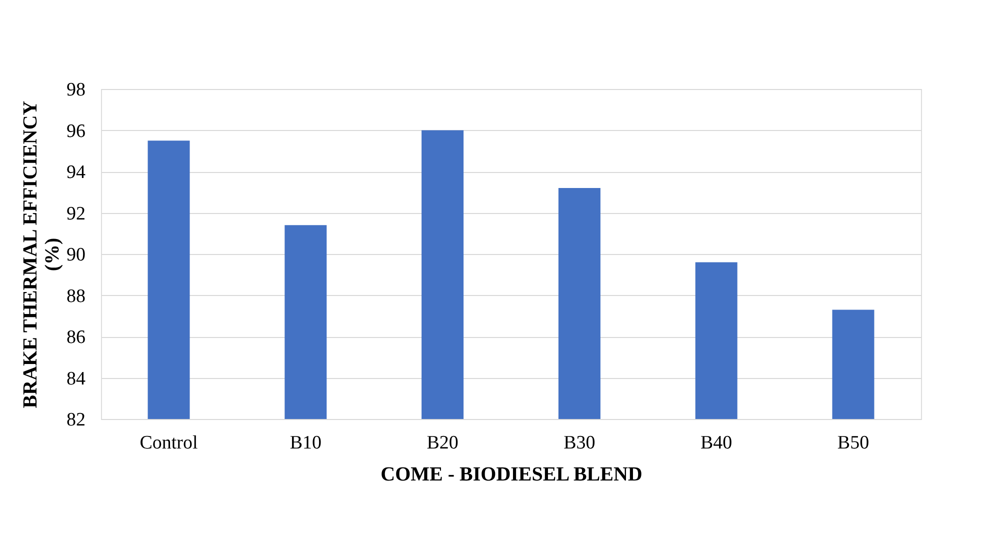 Image resolution: width=991 pixels, height=536 pixels. I want to click on x-tick-label: B20, so click(442, 443).